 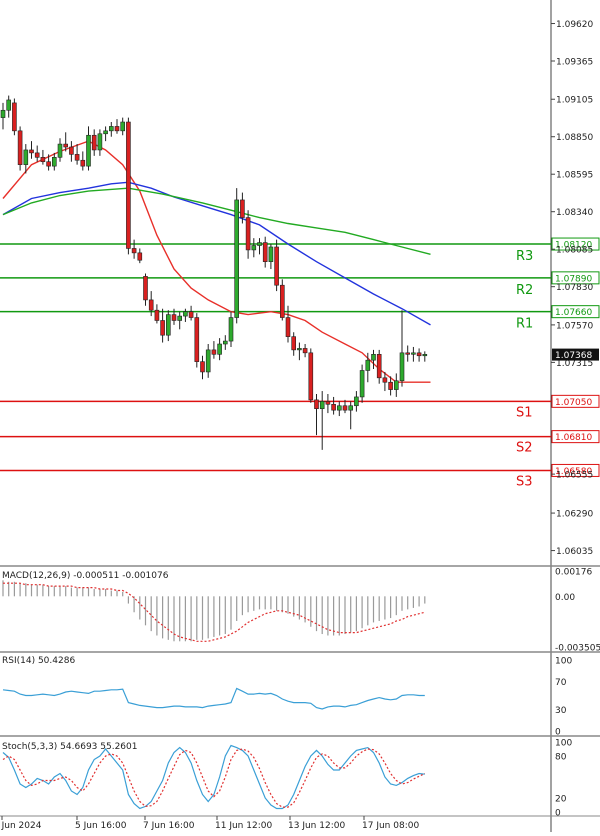 I want to click on stoch-k-line, so click(x=213, y=777).